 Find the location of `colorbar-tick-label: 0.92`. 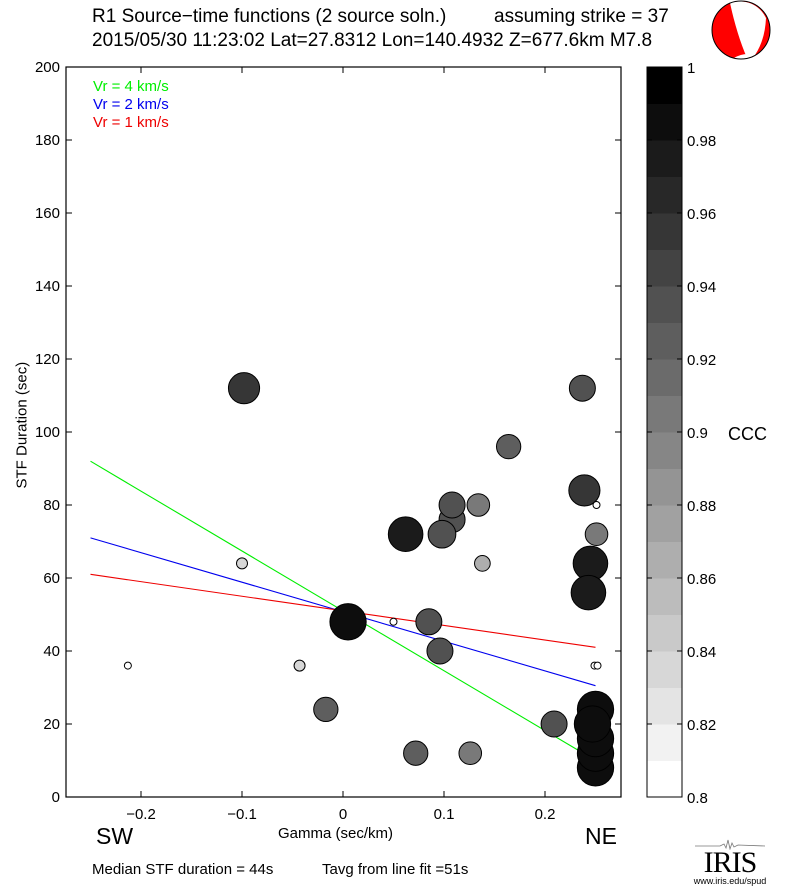

colorbar-tick-label: 0.92 is located at coordinates (701, 360).